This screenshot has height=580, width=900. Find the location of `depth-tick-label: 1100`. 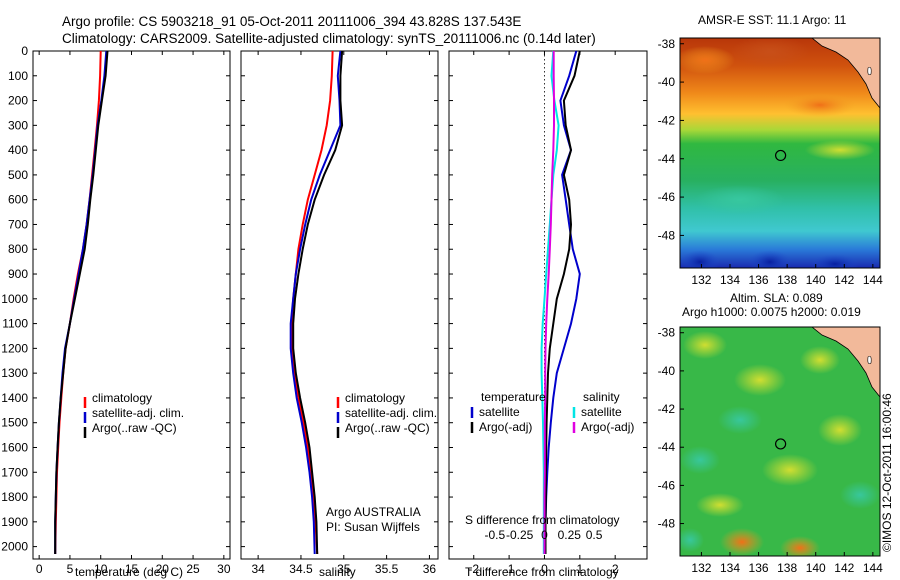

depth-tick-label: 1100 is located at coordinates (15, 324).